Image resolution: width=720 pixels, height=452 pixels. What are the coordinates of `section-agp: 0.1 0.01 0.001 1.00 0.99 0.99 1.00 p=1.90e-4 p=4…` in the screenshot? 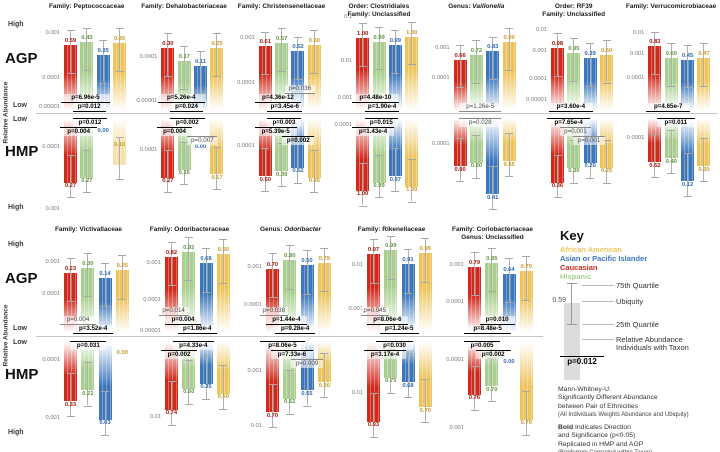 It's located at (378, 63).